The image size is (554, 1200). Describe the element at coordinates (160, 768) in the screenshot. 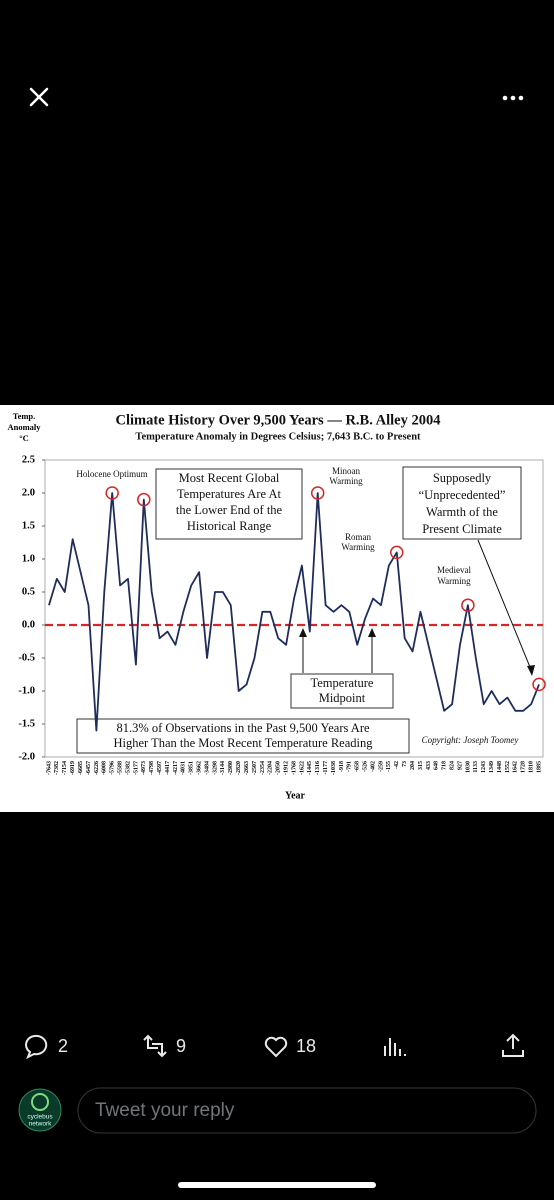

I see `x-tick-label: -4597` at that location.